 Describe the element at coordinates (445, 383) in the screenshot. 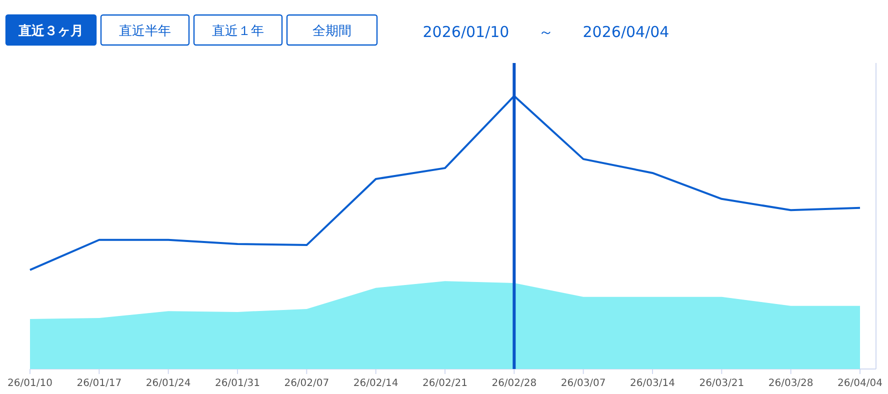

I see `x-tick-label: 26/02/21` at that location.